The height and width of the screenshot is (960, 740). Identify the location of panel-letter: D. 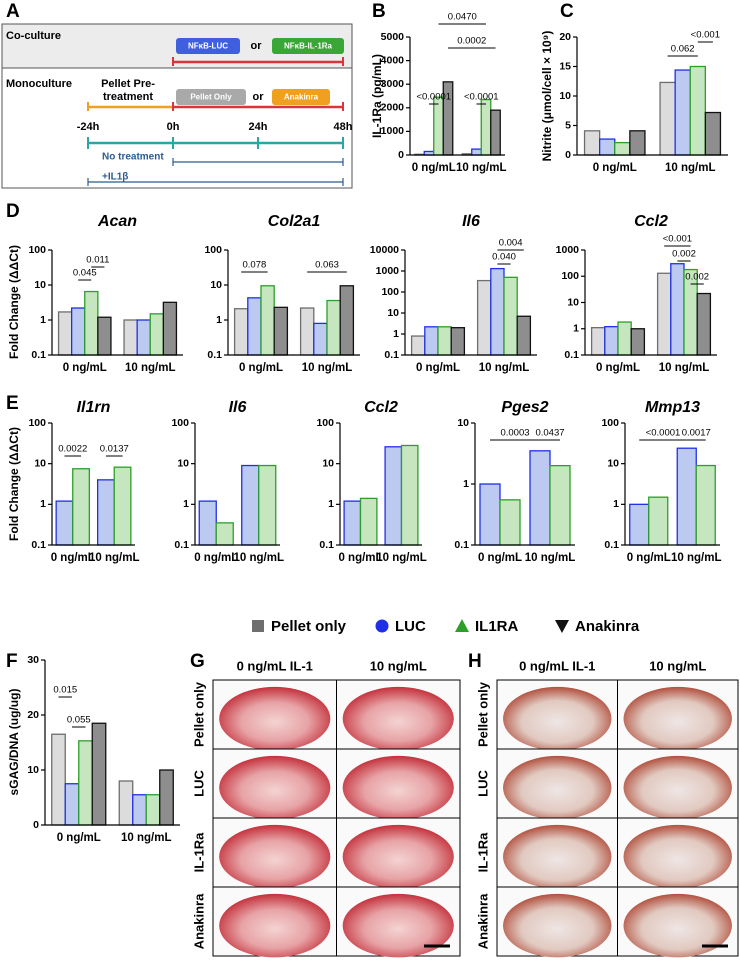
(13, 211).